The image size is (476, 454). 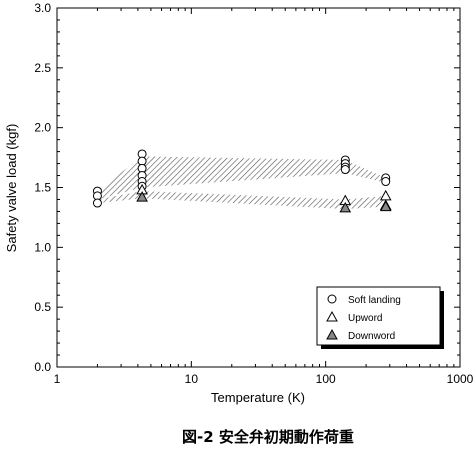 What do you see at coordinates (57, 379) in the screenshot?
I see `x-tick-label: 1` at bounding box center [57, 379].